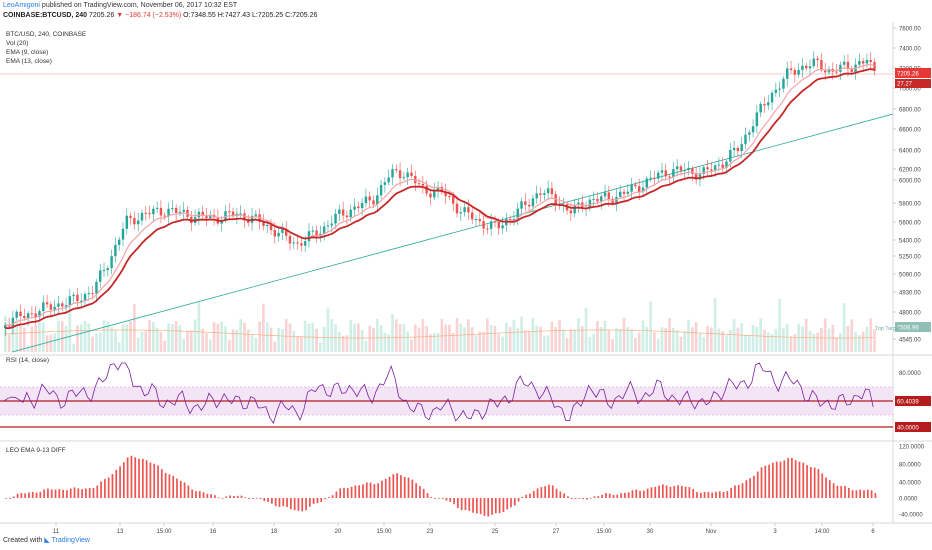  What do you see at coordinates (23, 540) in the screenshot?
I see `footer-created-with: Created with` at bounding box center [23, 540].